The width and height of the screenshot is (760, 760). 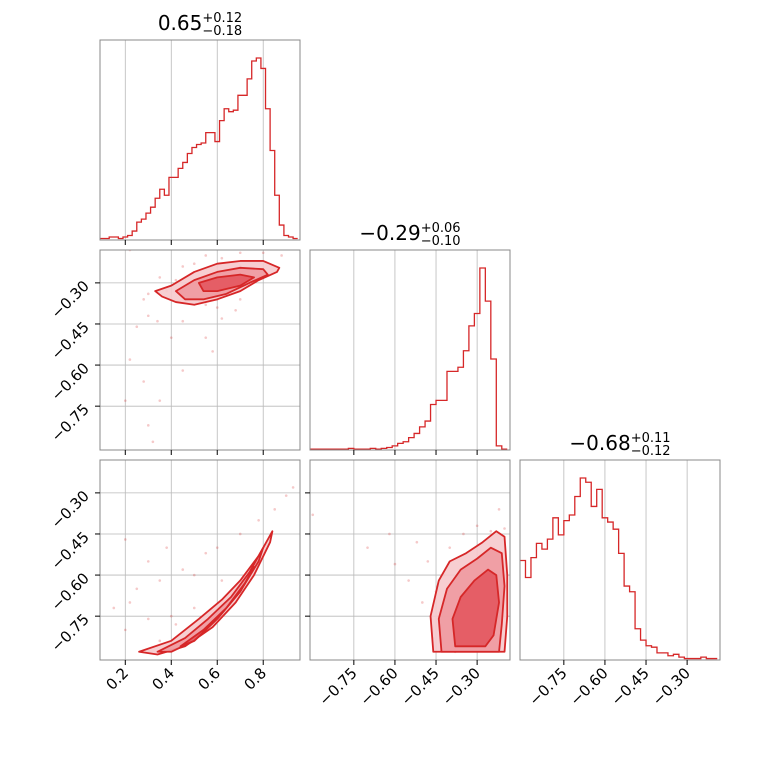 I want to click on x-tick-label: 0.2, so click(x=118, y=679).